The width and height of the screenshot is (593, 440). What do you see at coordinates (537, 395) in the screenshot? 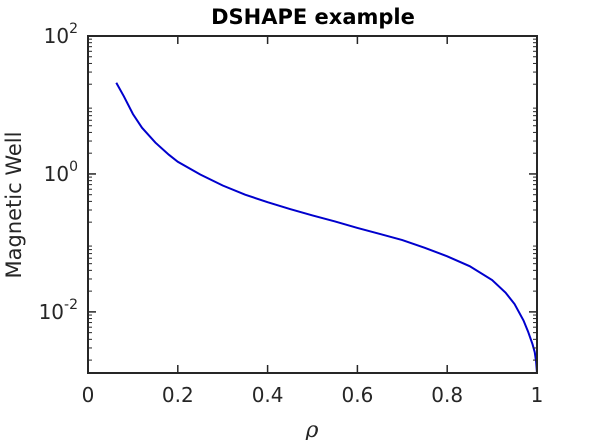
I see `x-tick-label: 1` at bounding box center [537, 395].